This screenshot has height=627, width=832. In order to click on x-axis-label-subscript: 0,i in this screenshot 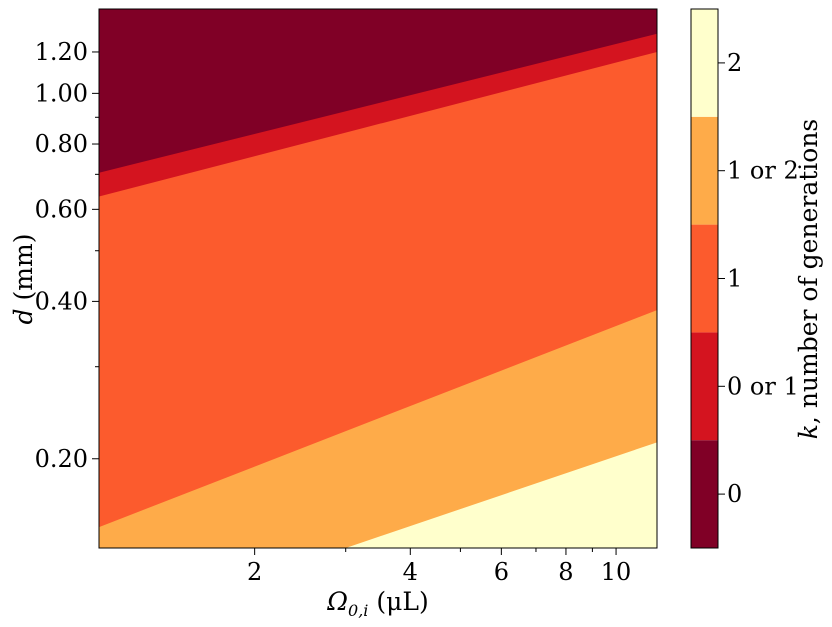, I will do `click(358, 610)`.